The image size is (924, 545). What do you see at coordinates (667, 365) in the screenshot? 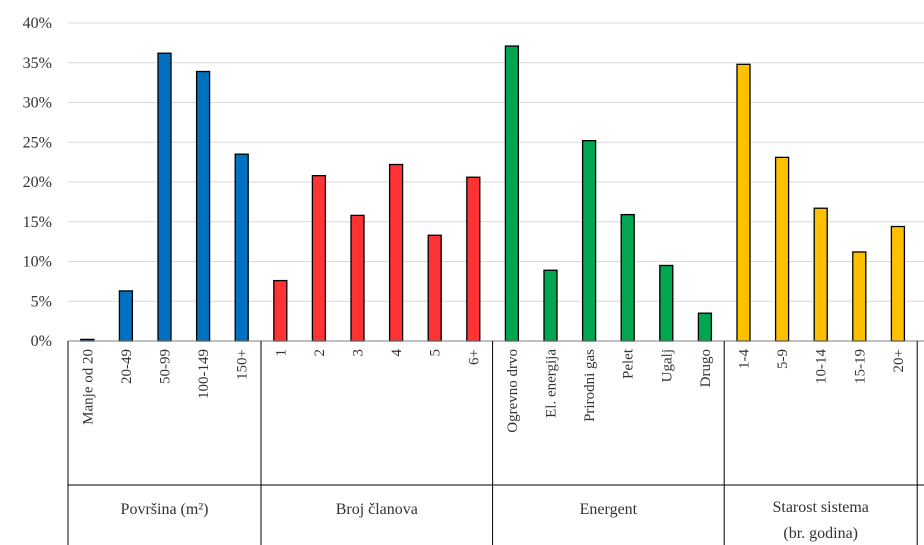
I see `x-tick-label: Ugalj` at bounding box center [667, 365].